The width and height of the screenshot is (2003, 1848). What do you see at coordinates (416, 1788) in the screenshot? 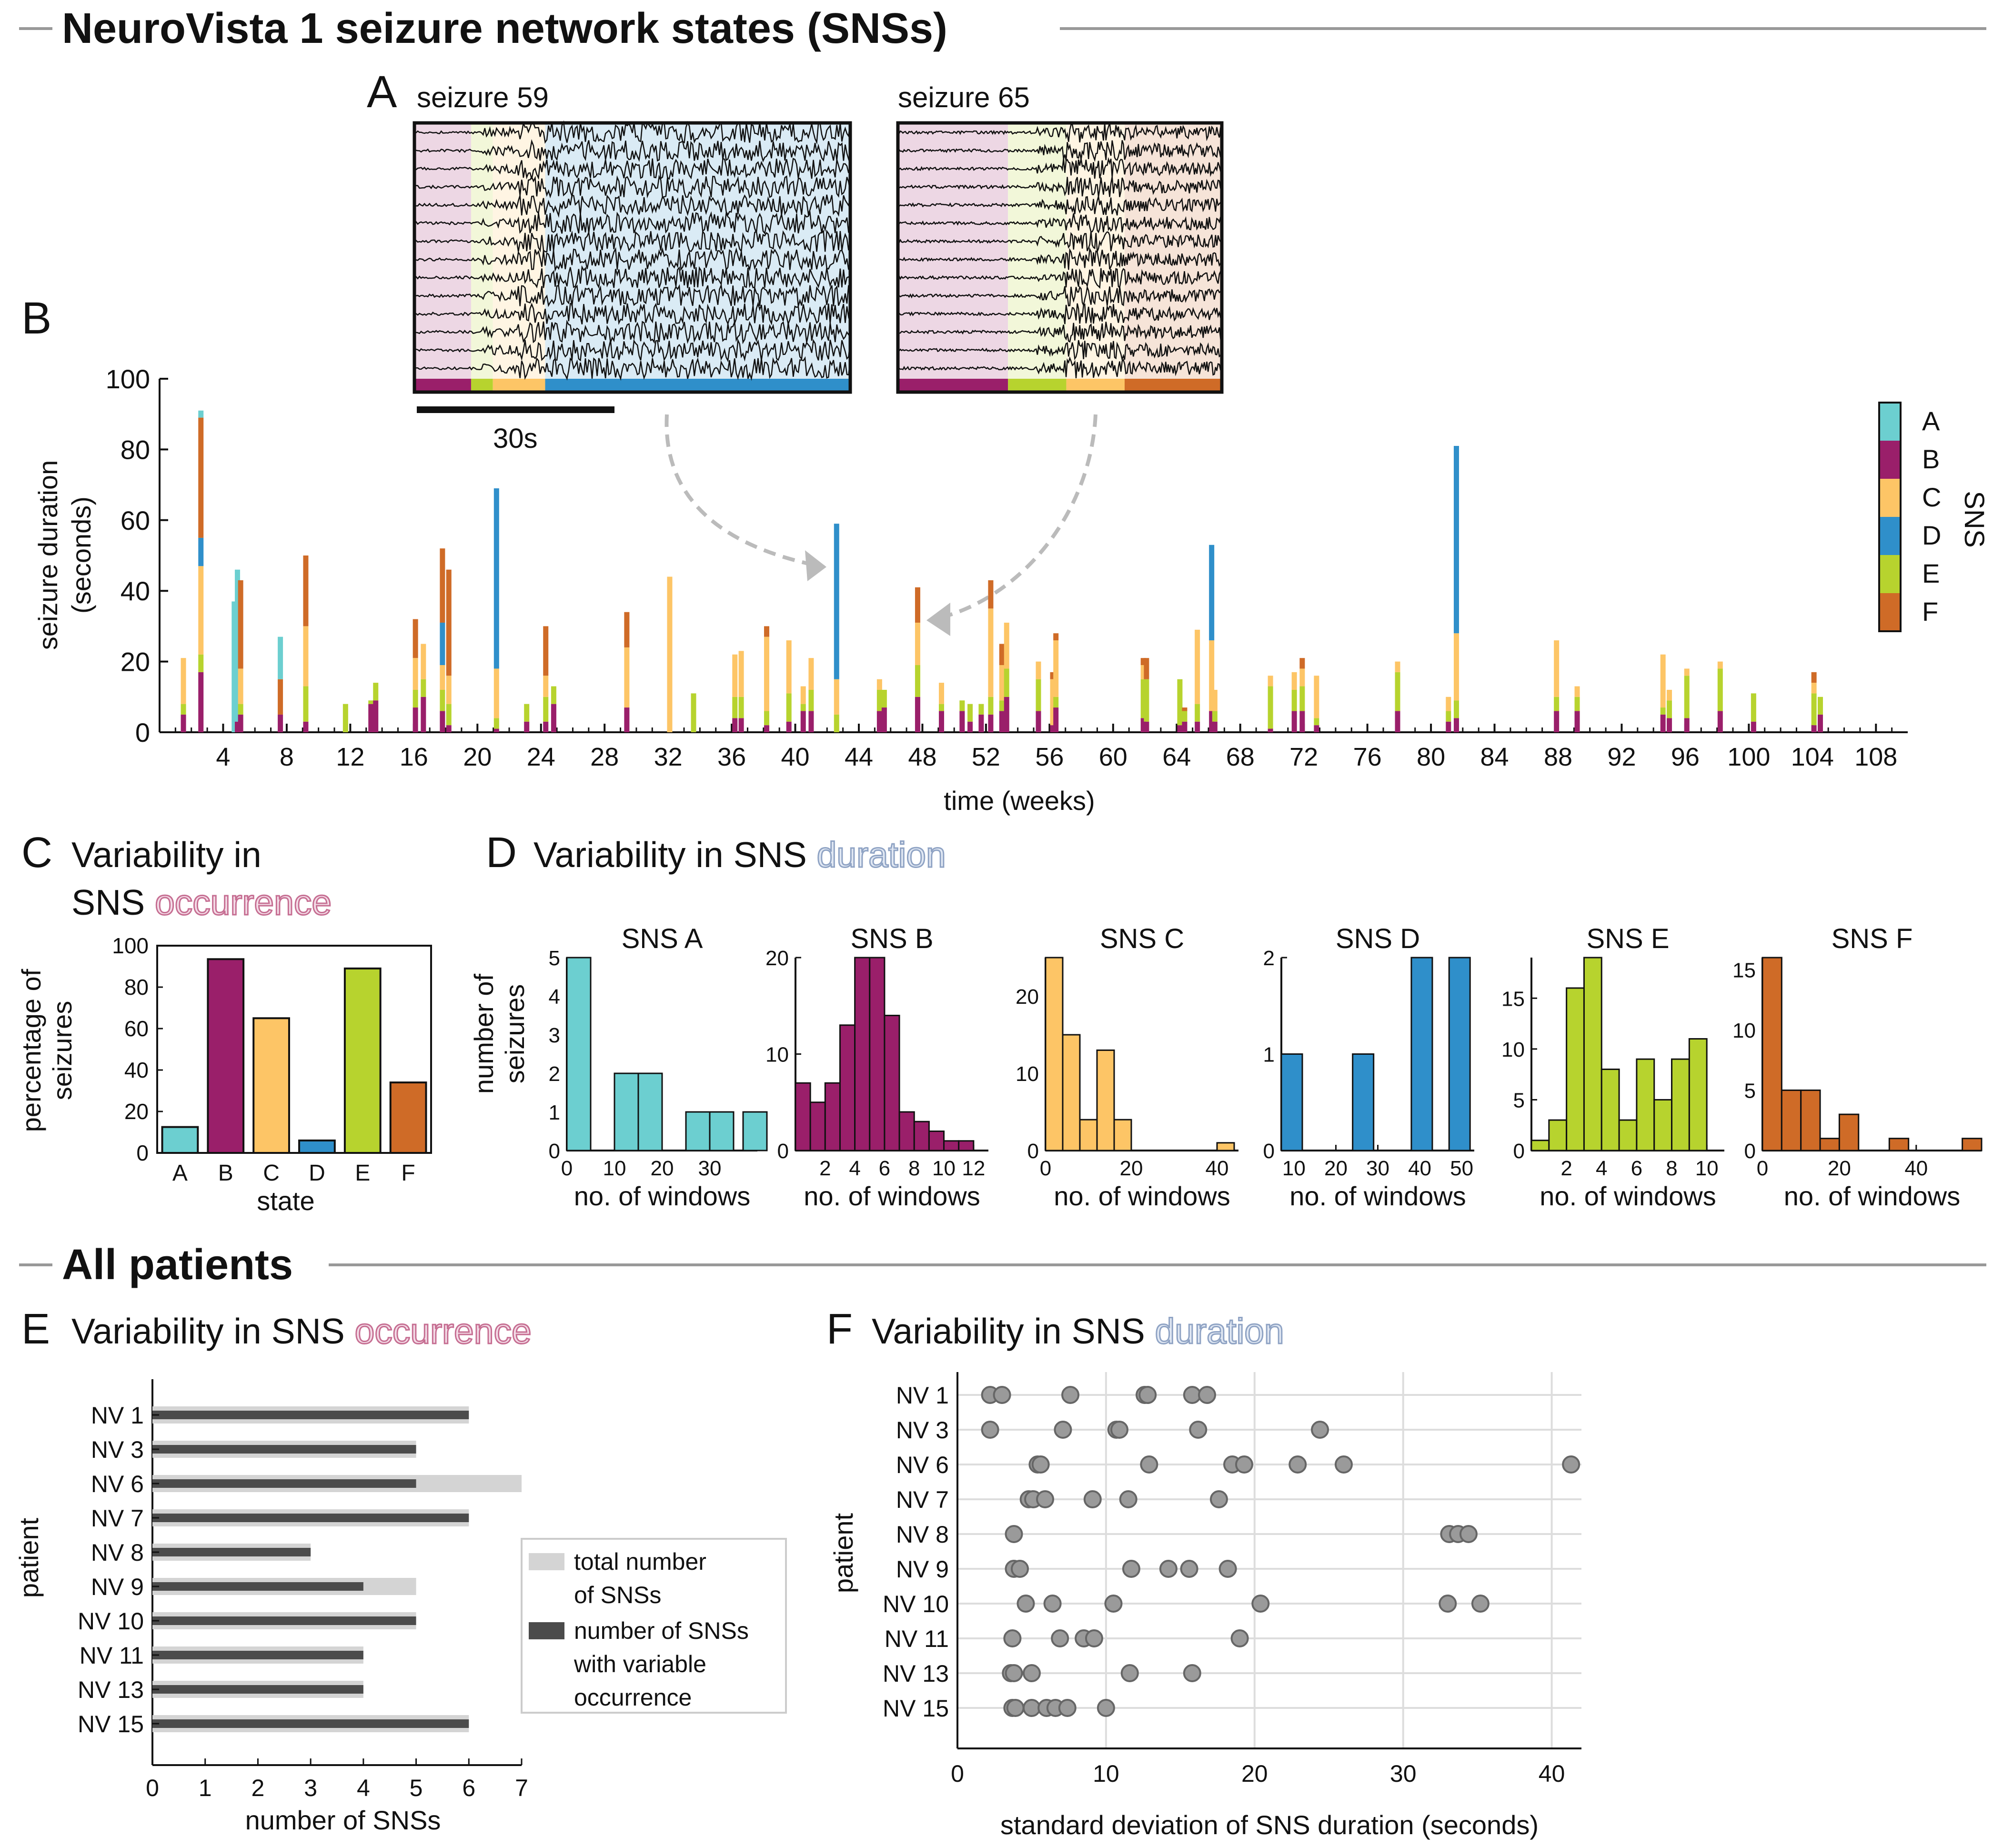
I see `x-tick-label: 5` at bounding box center [416, 1788].